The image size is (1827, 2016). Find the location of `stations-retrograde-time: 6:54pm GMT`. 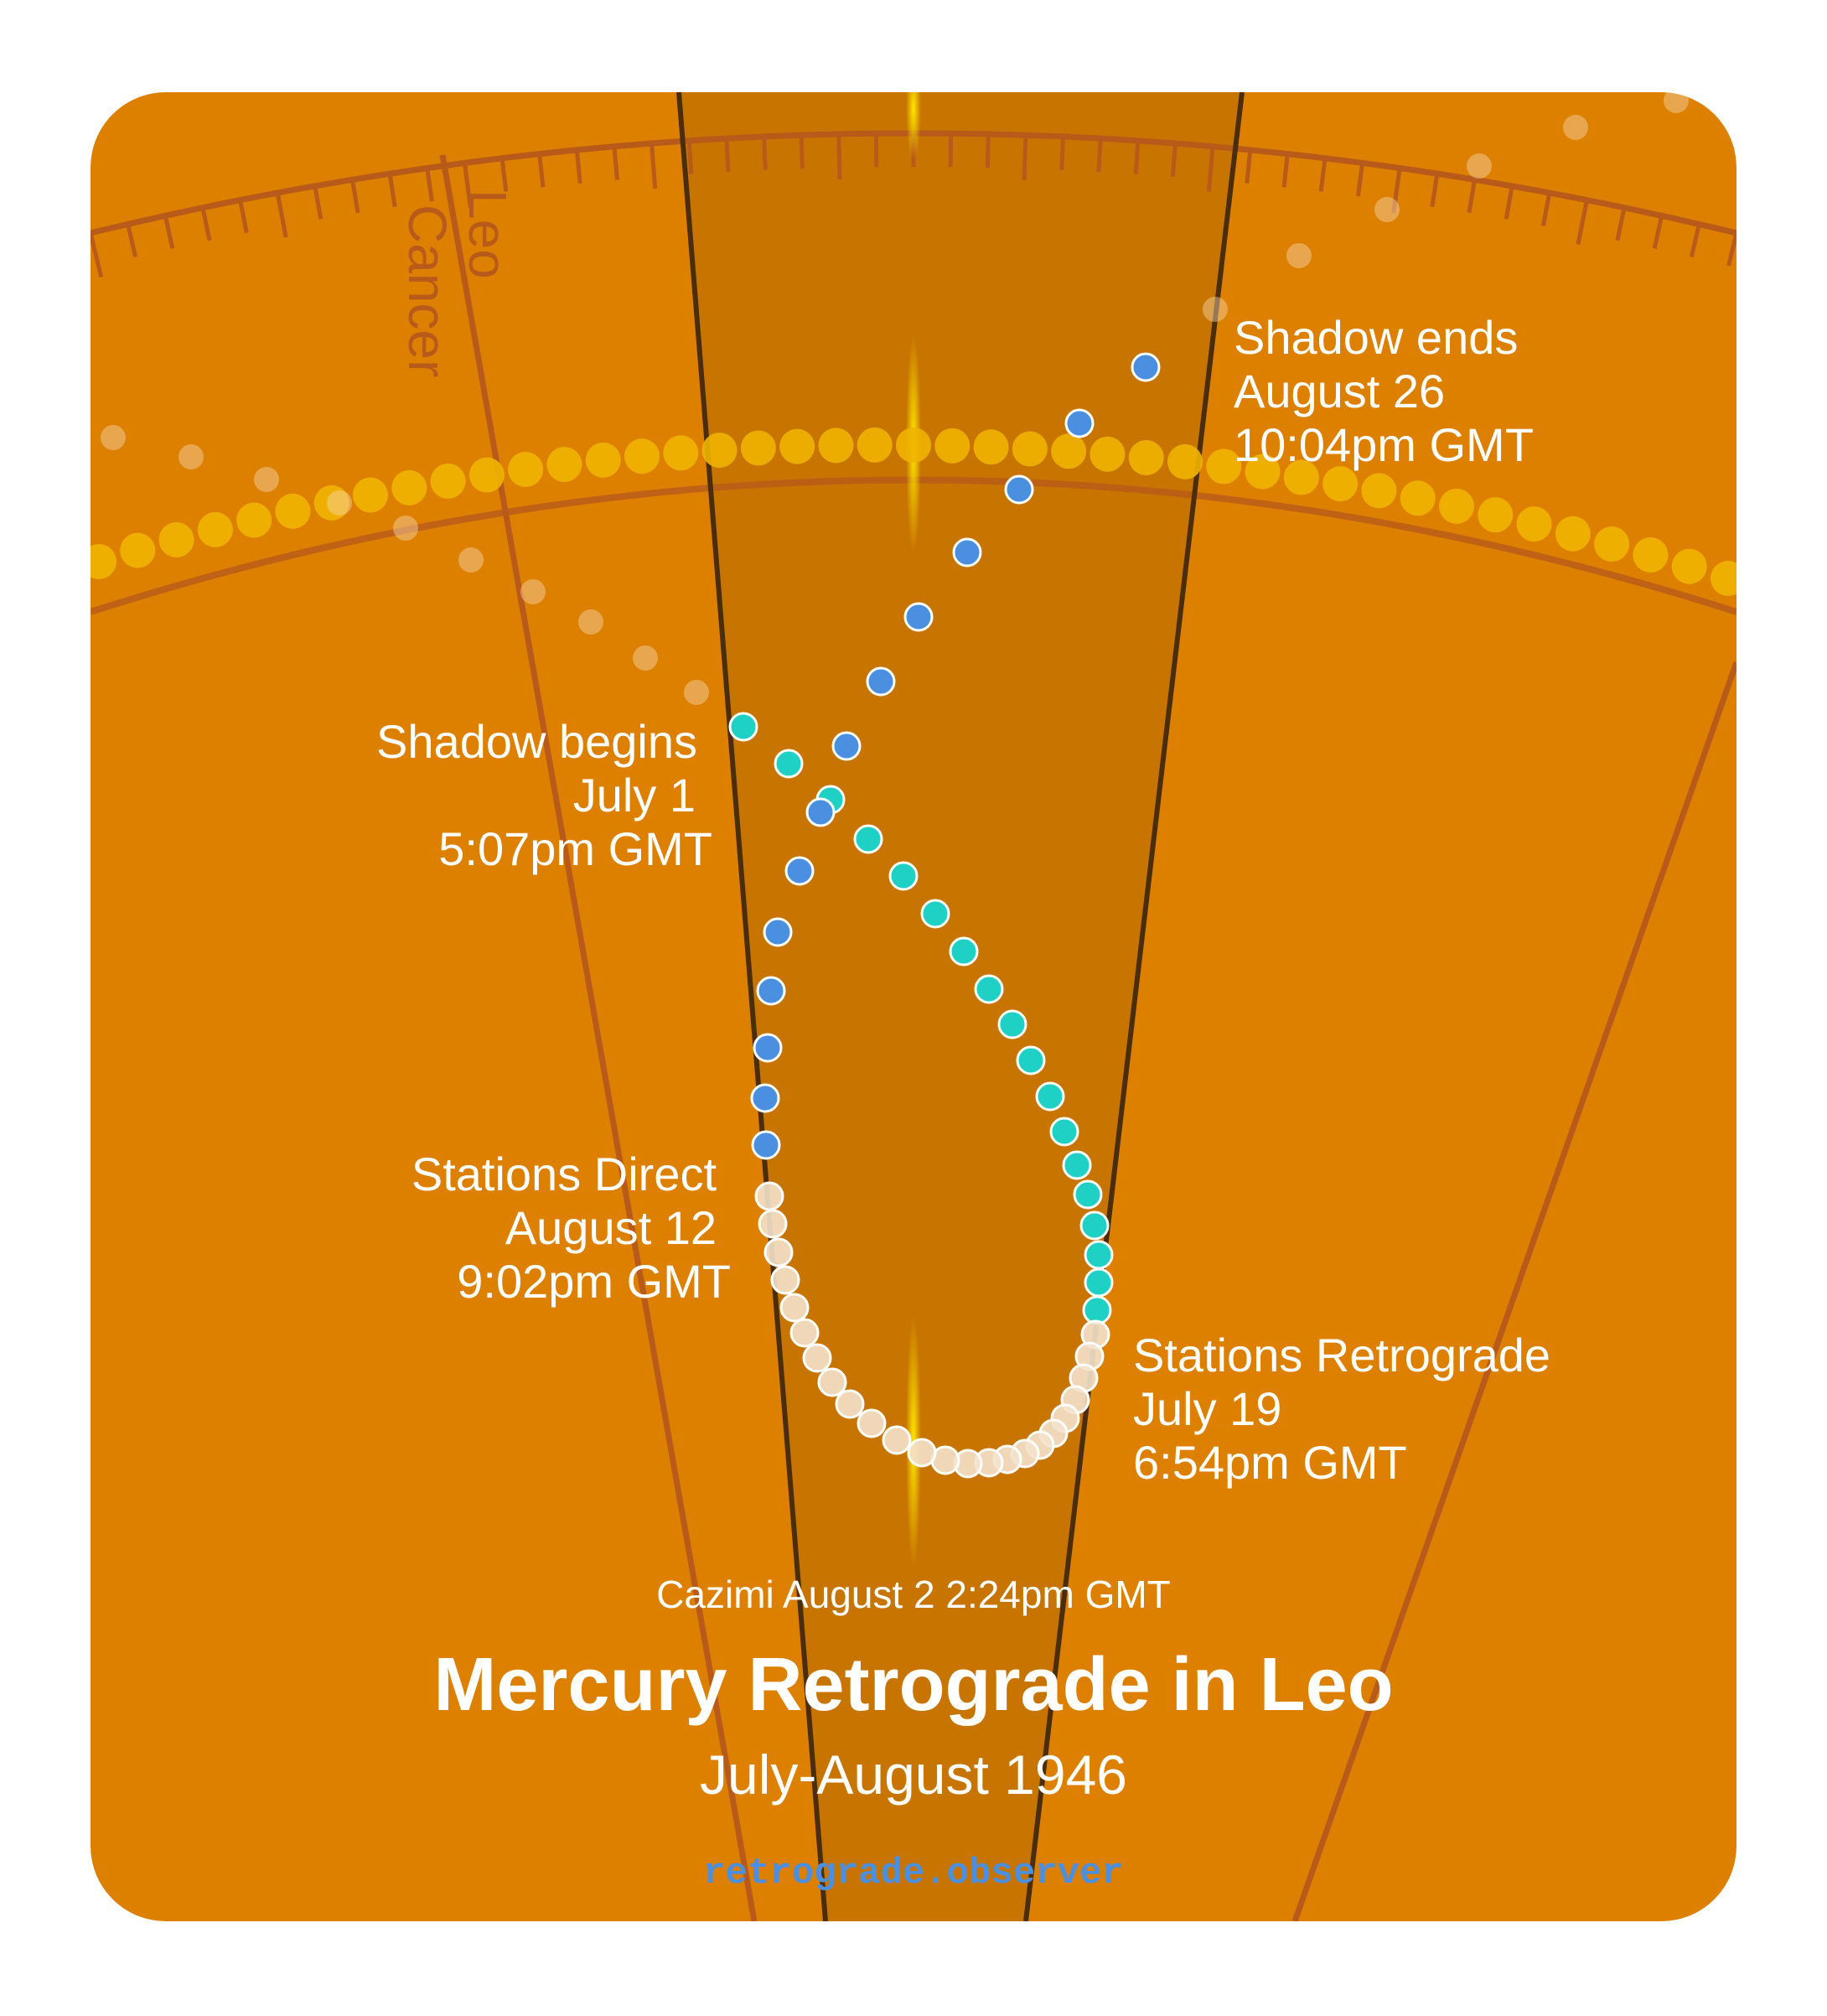

stations-retrograde-time: 6:54pm GMT is located at coordinates (1270, 1463).